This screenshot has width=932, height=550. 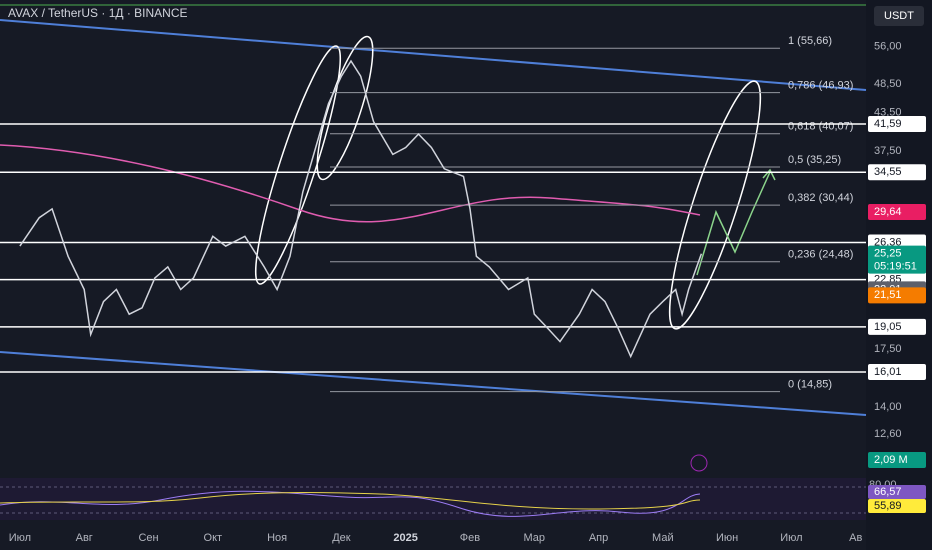 I want to click on y-tick-label: 48,50, so click(x=888, y=84).